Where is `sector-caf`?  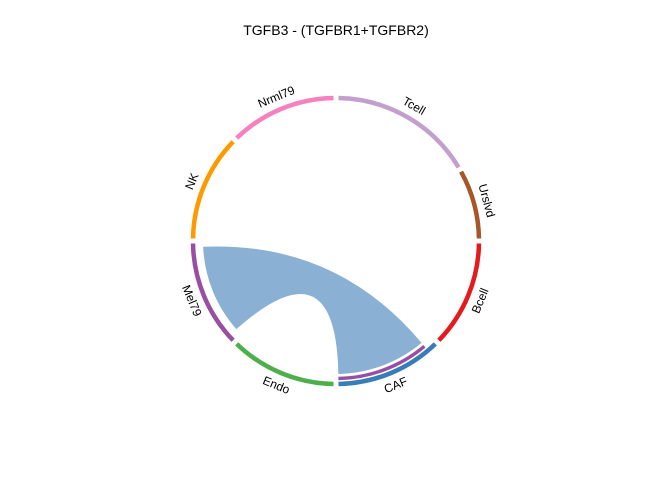 sector-caf is located at coordinates (387, 364).